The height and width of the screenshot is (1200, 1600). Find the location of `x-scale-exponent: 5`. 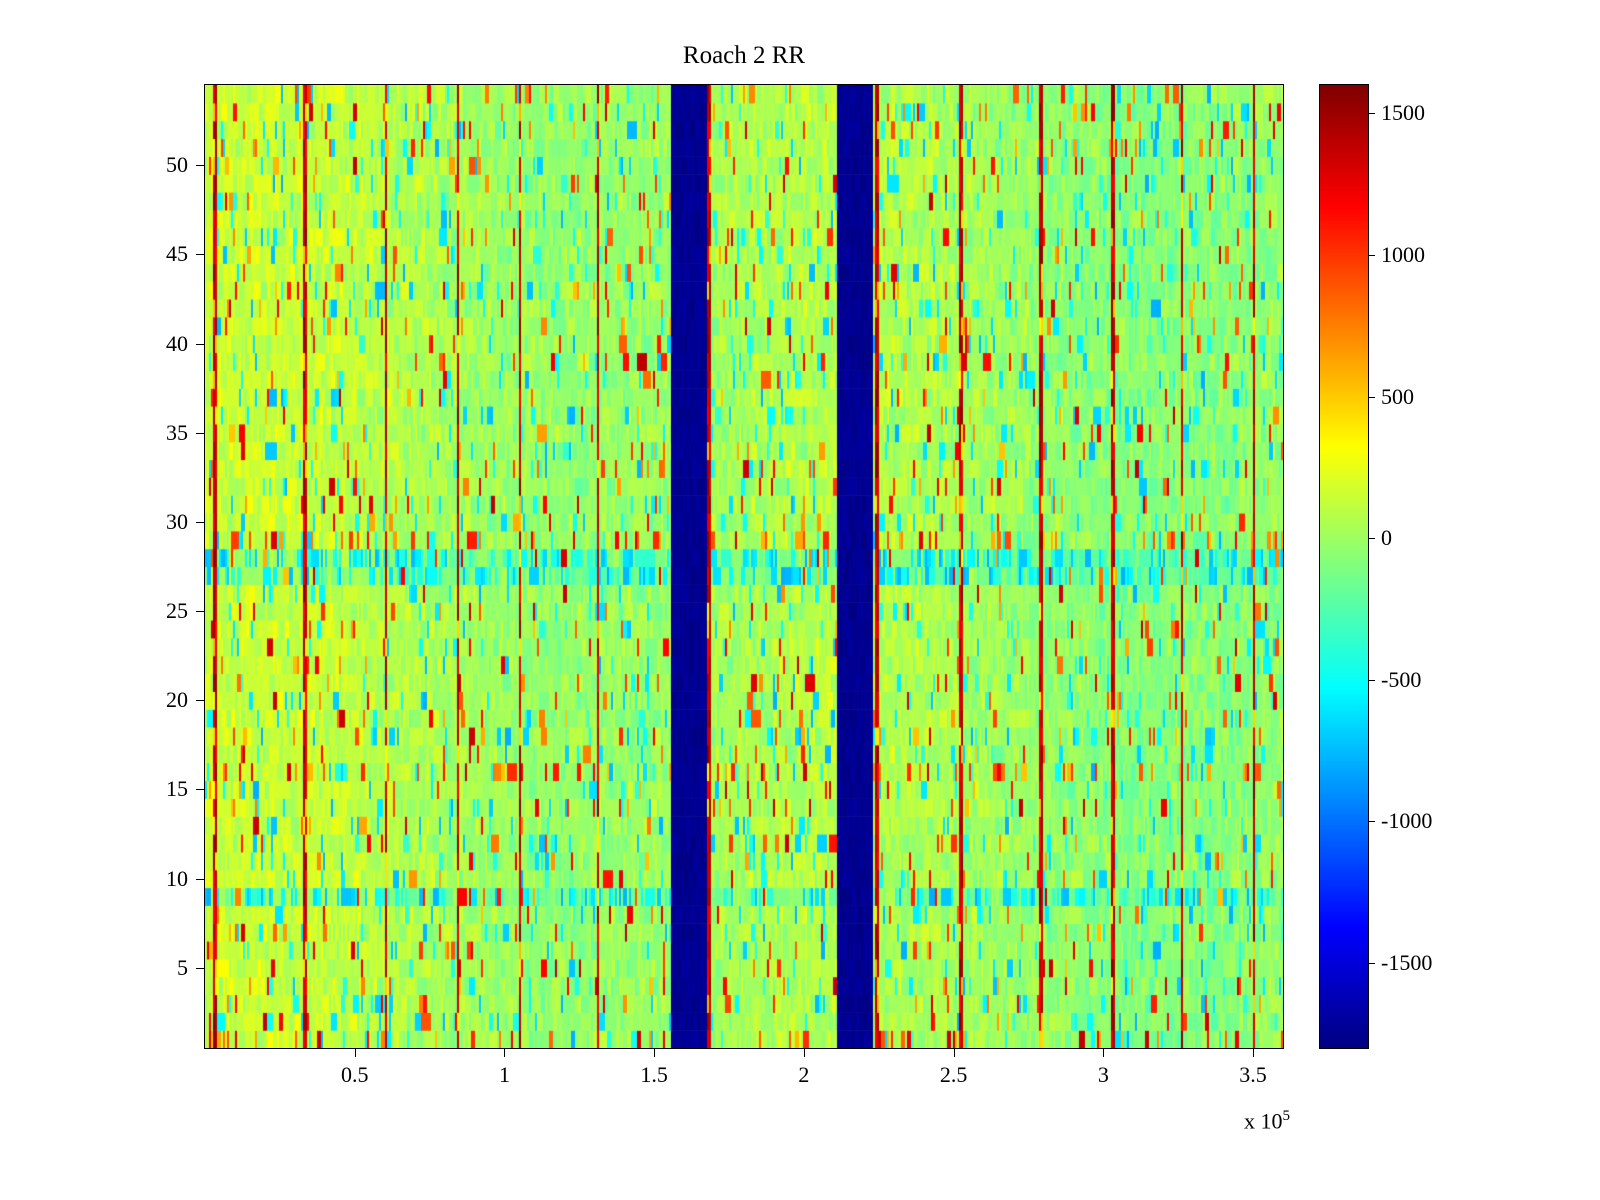

x-scale-exponent: 5 is located at coordinates (1286, 1116).